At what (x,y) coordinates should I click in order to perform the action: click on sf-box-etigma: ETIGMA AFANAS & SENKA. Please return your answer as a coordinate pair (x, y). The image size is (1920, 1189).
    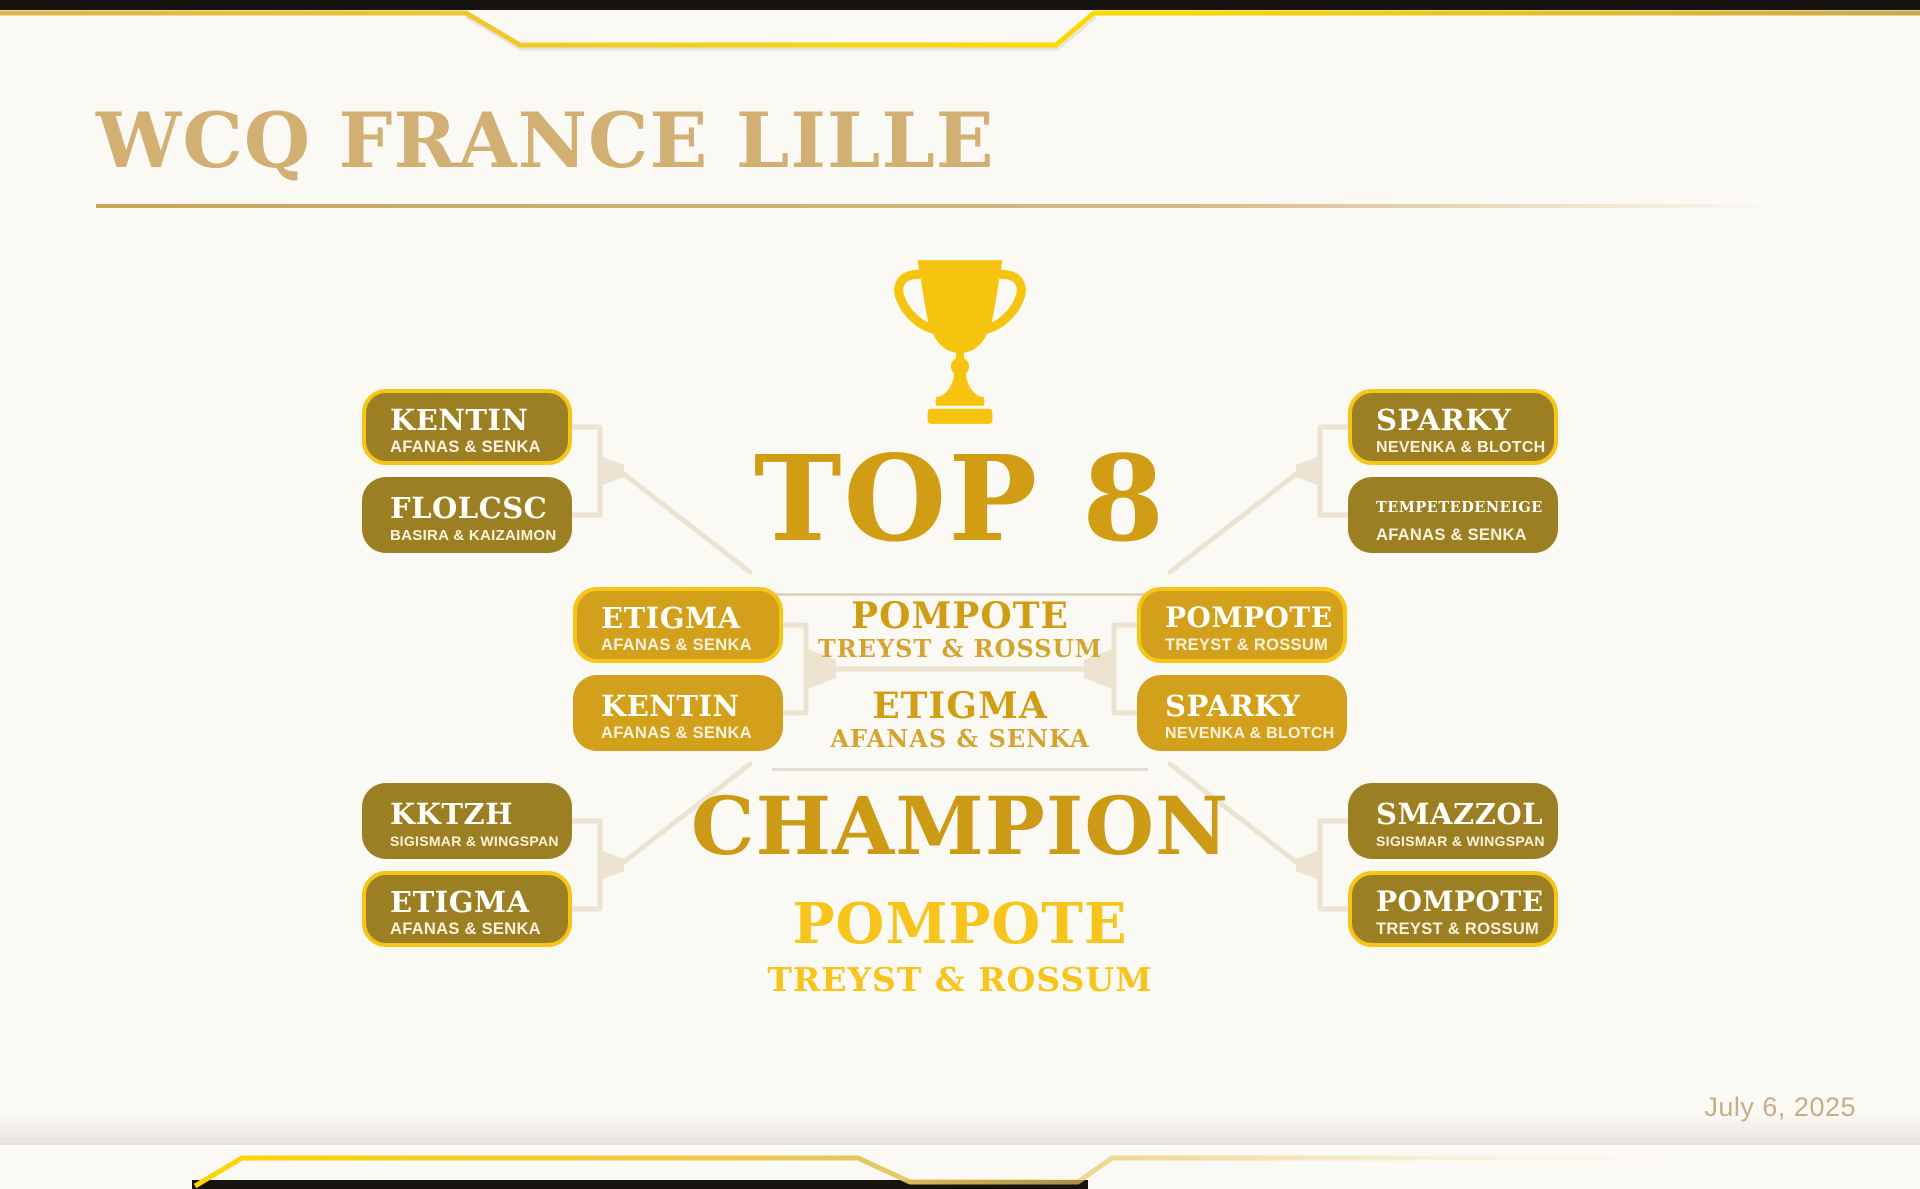
    Looking at the image, I should click on (678, 625).